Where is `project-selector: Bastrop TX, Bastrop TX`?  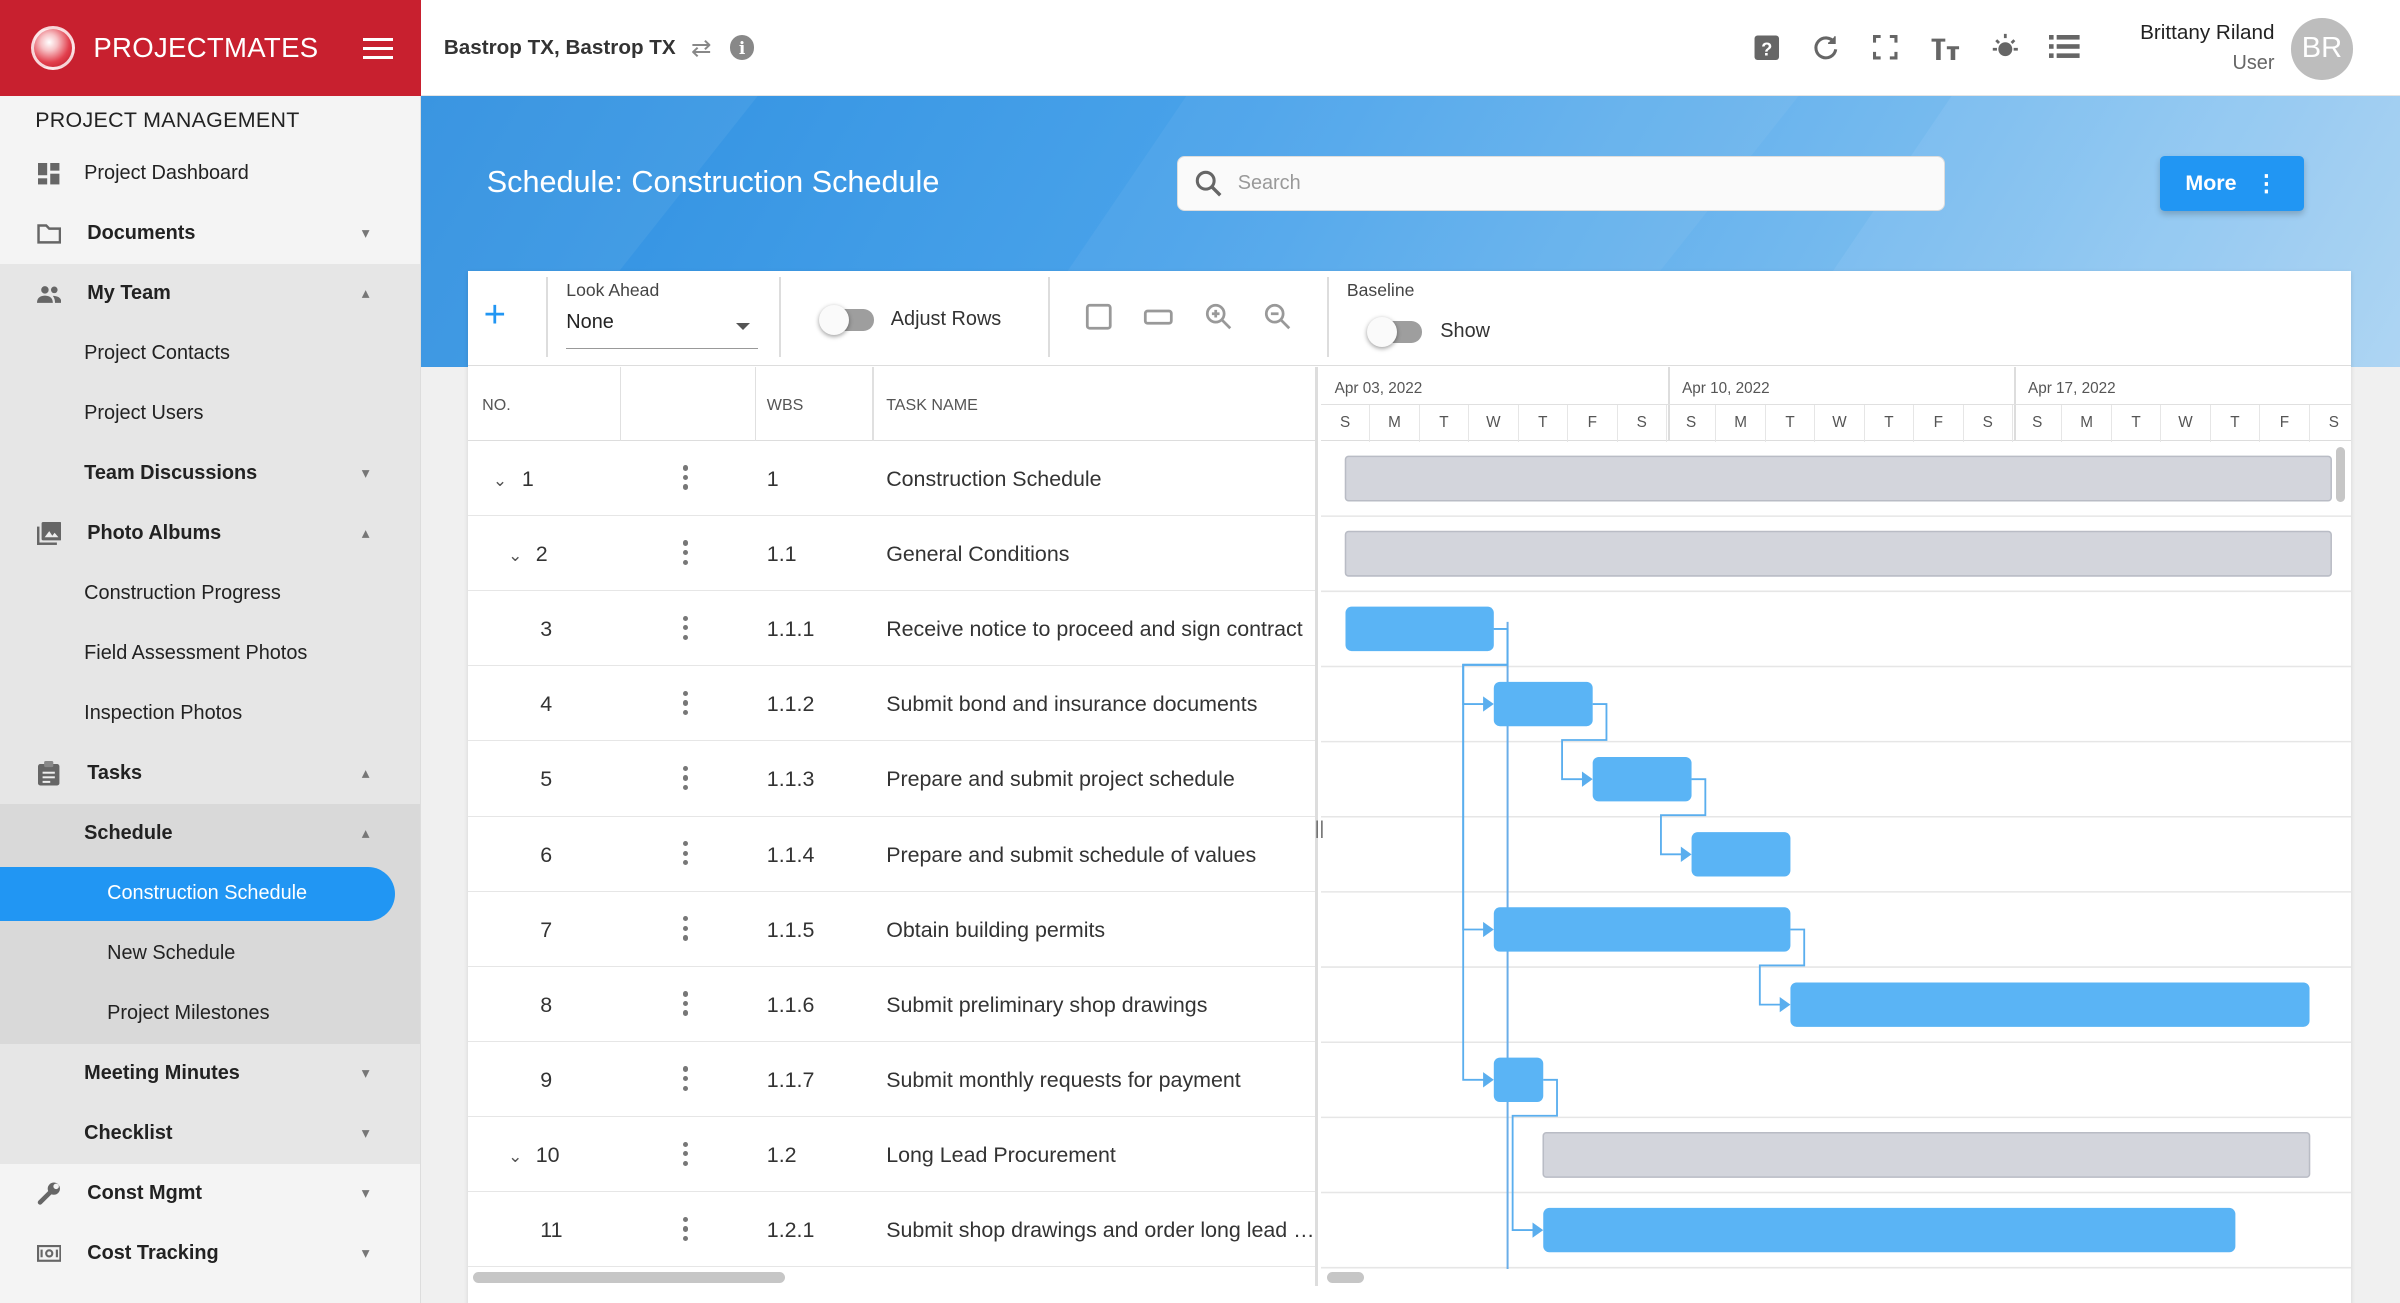
project-selector: Bastrop TX, Bastrop TX is located at coordinates (559, 47).